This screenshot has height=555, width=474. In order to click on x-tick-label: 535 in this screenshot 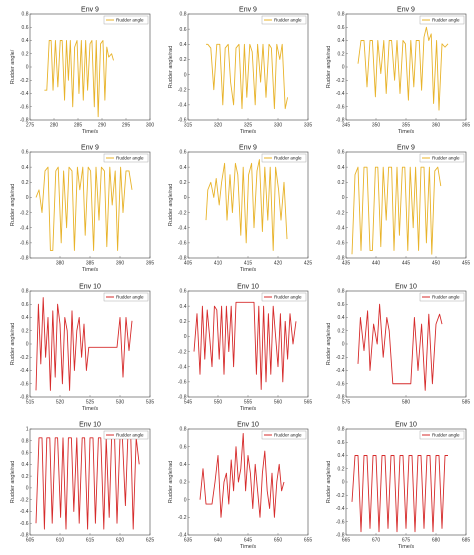, I will do `click(150, 403)`.